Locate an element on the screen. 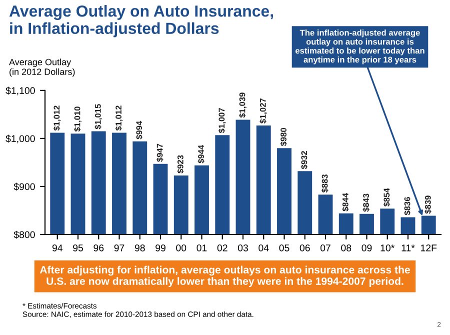 This screenshot has width=450, height=335. x-tick-label: 10* is located at coordinates (387, 248).